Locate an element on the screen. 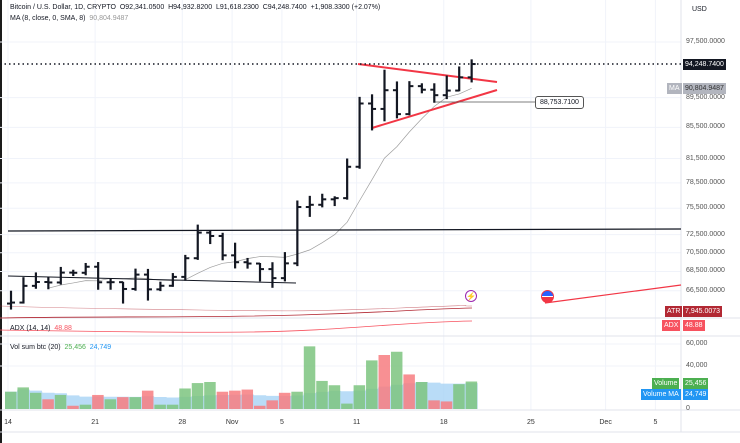 The image size is (740, 443). volume-tag-label: Volume is located at coordinates (666, 383).